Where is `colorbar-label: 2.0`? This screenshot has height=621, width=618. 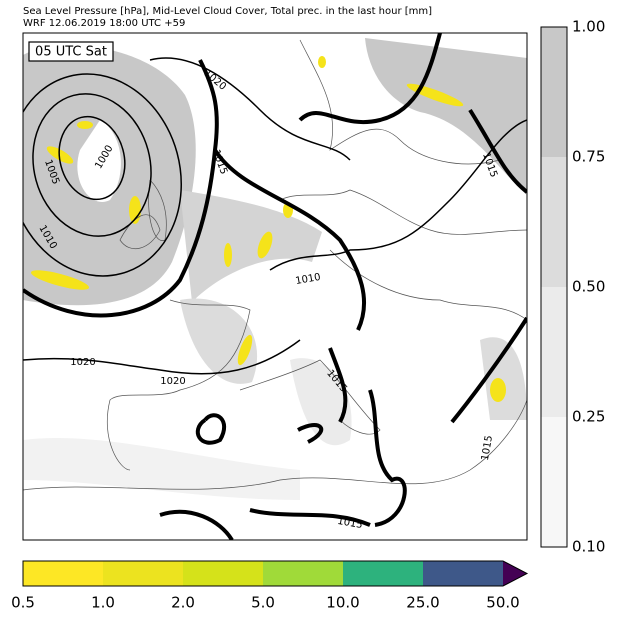
colorbar-label: 2.0 is located at coordinates (183, 603).